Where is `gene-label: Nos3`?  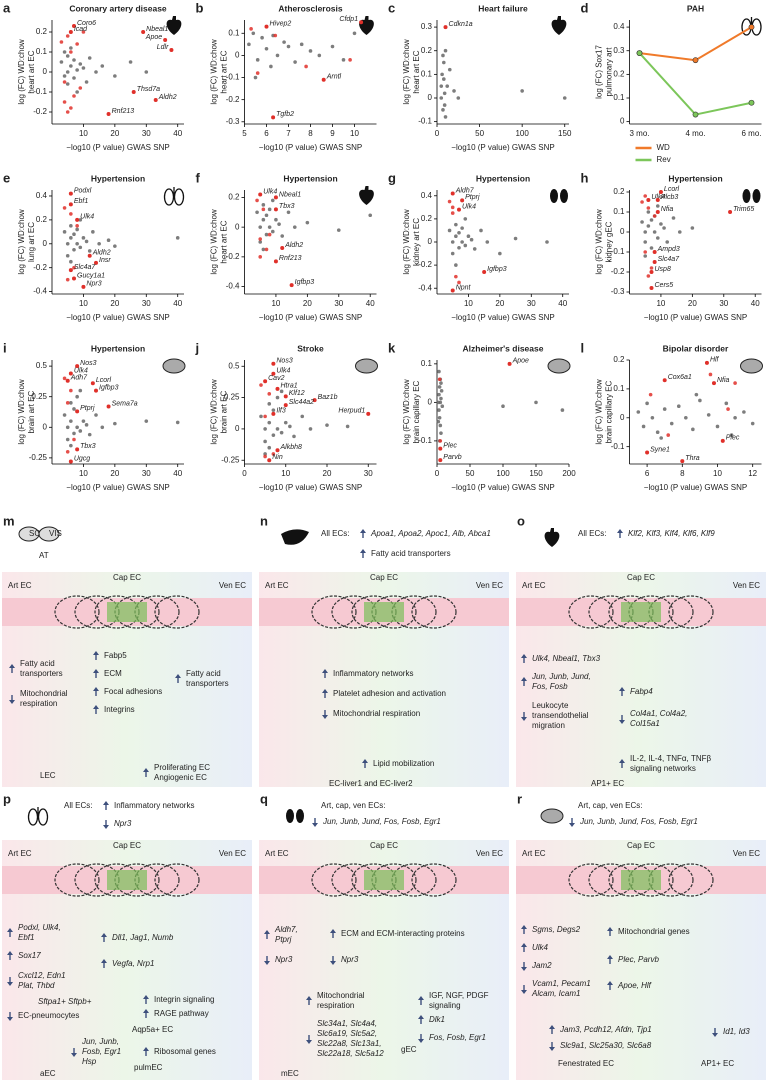 gene-label: Nos3 is located at coordinates (88, 363).